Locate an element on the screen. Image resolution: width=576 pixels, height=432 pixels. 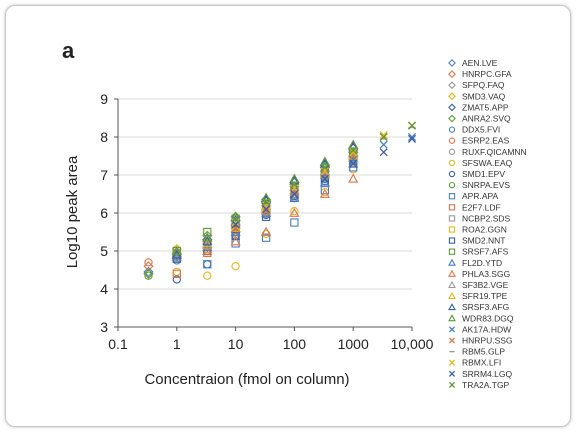
legend-label: SMD3.VAQ is located at coordinates (484, 96).